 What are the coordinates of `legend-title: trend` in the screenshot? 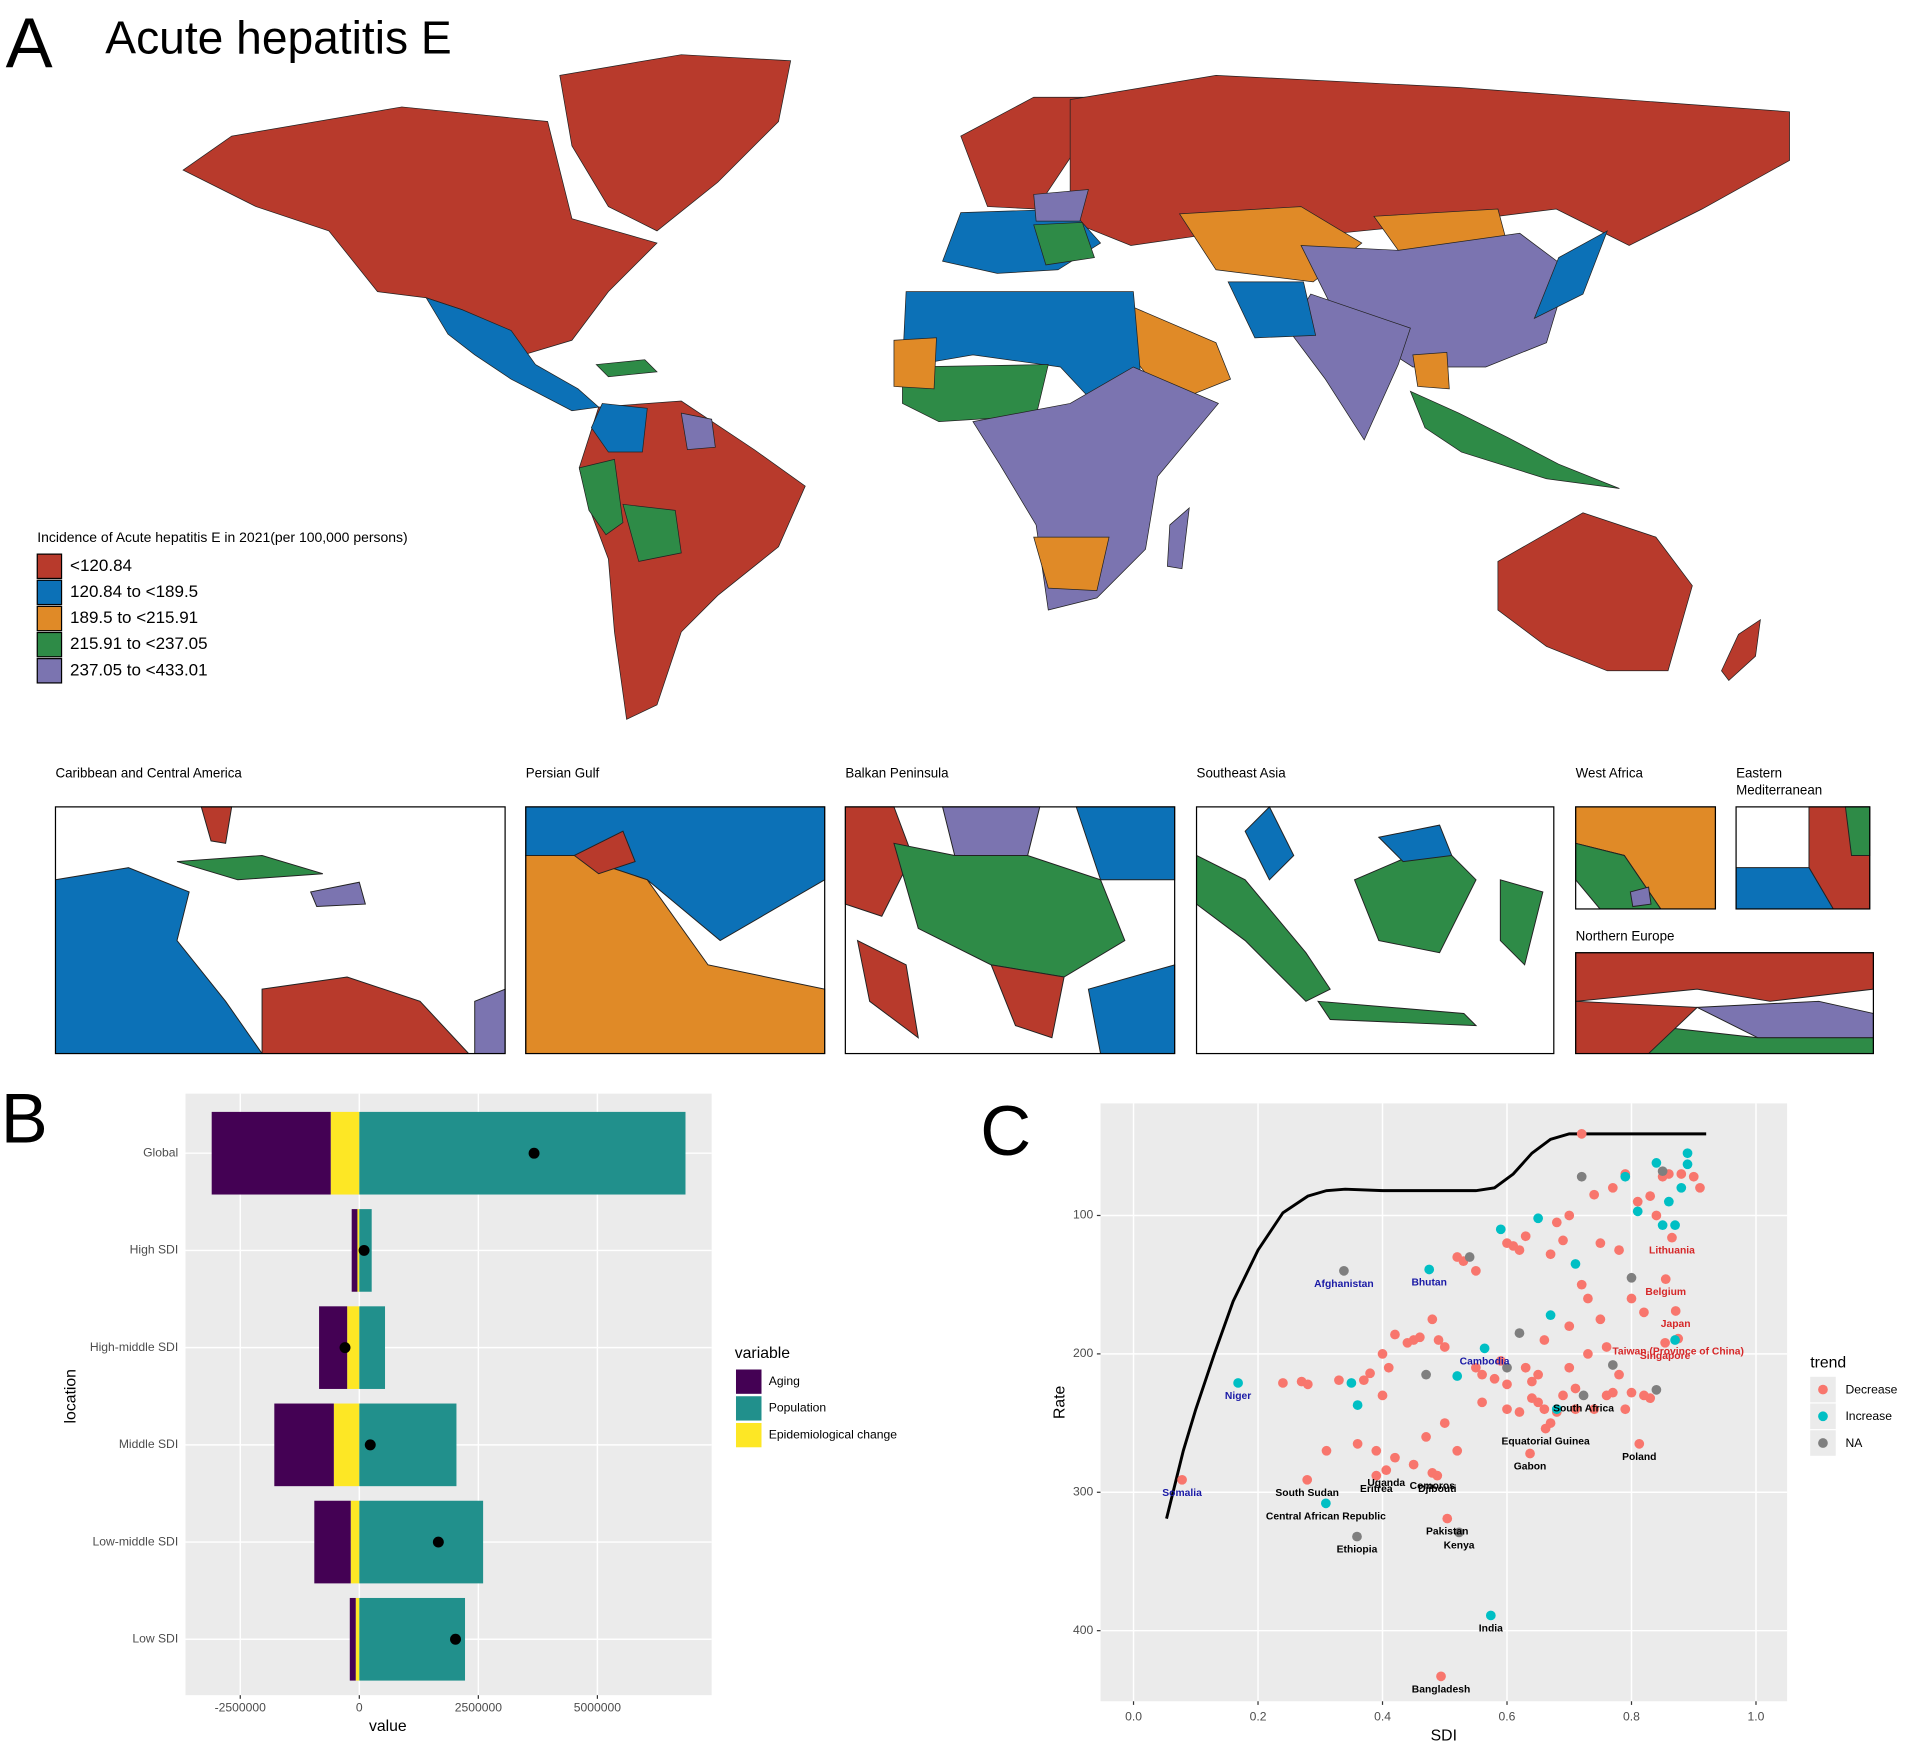 It's located at (1828, 1363).